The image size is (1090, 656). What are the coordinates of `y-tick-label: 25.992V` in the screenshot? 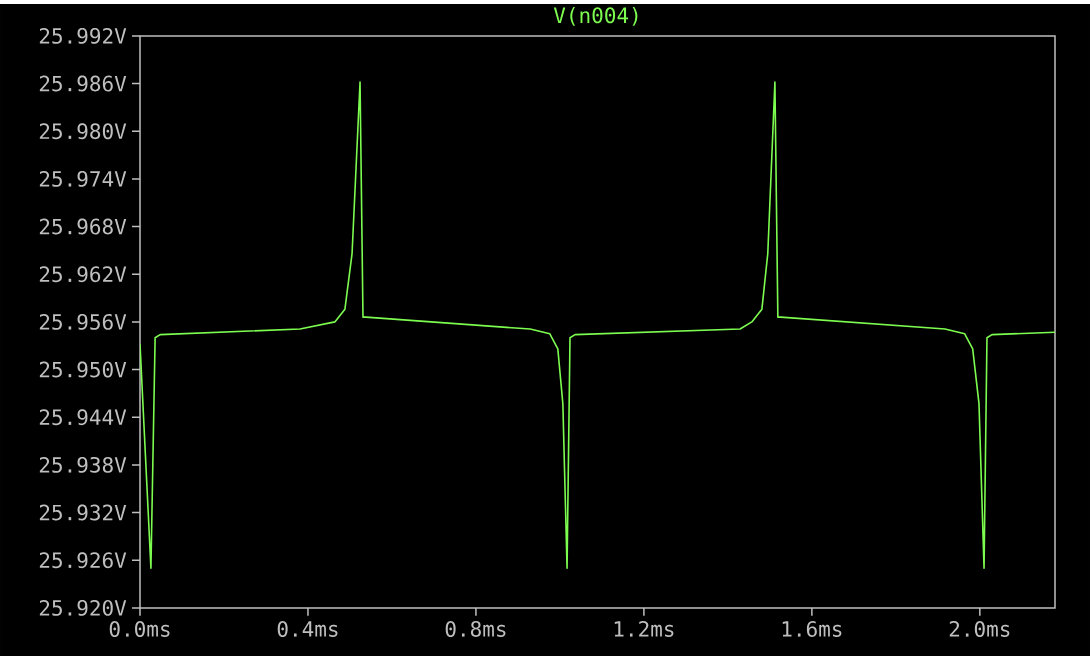 It's located at (83, 36).